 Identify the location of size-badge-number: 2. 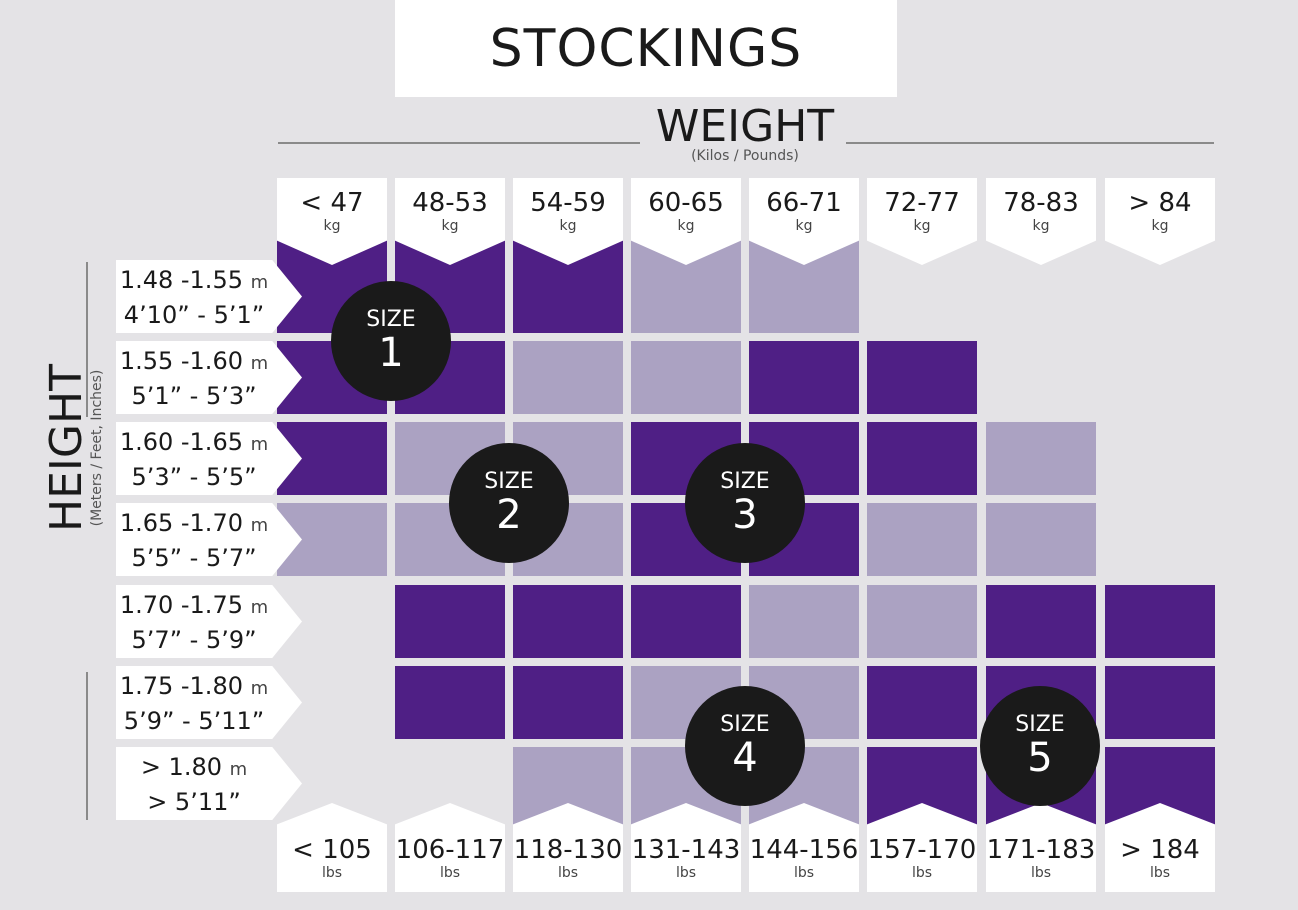
(509, 515).